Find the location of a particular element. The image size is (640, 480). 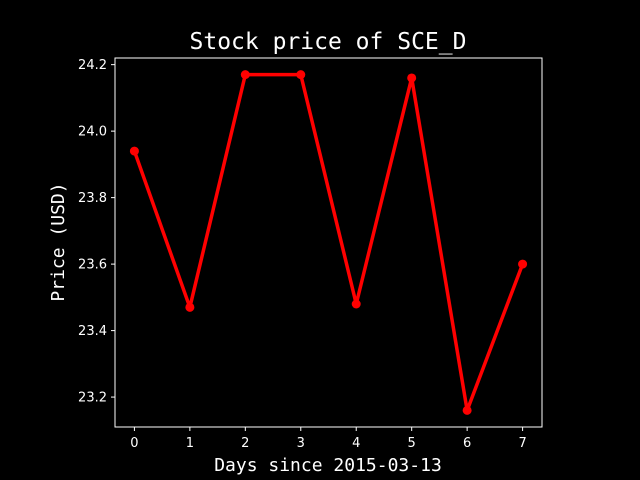

y-tick-label: 24.2 is located at coordinates (92, 65).